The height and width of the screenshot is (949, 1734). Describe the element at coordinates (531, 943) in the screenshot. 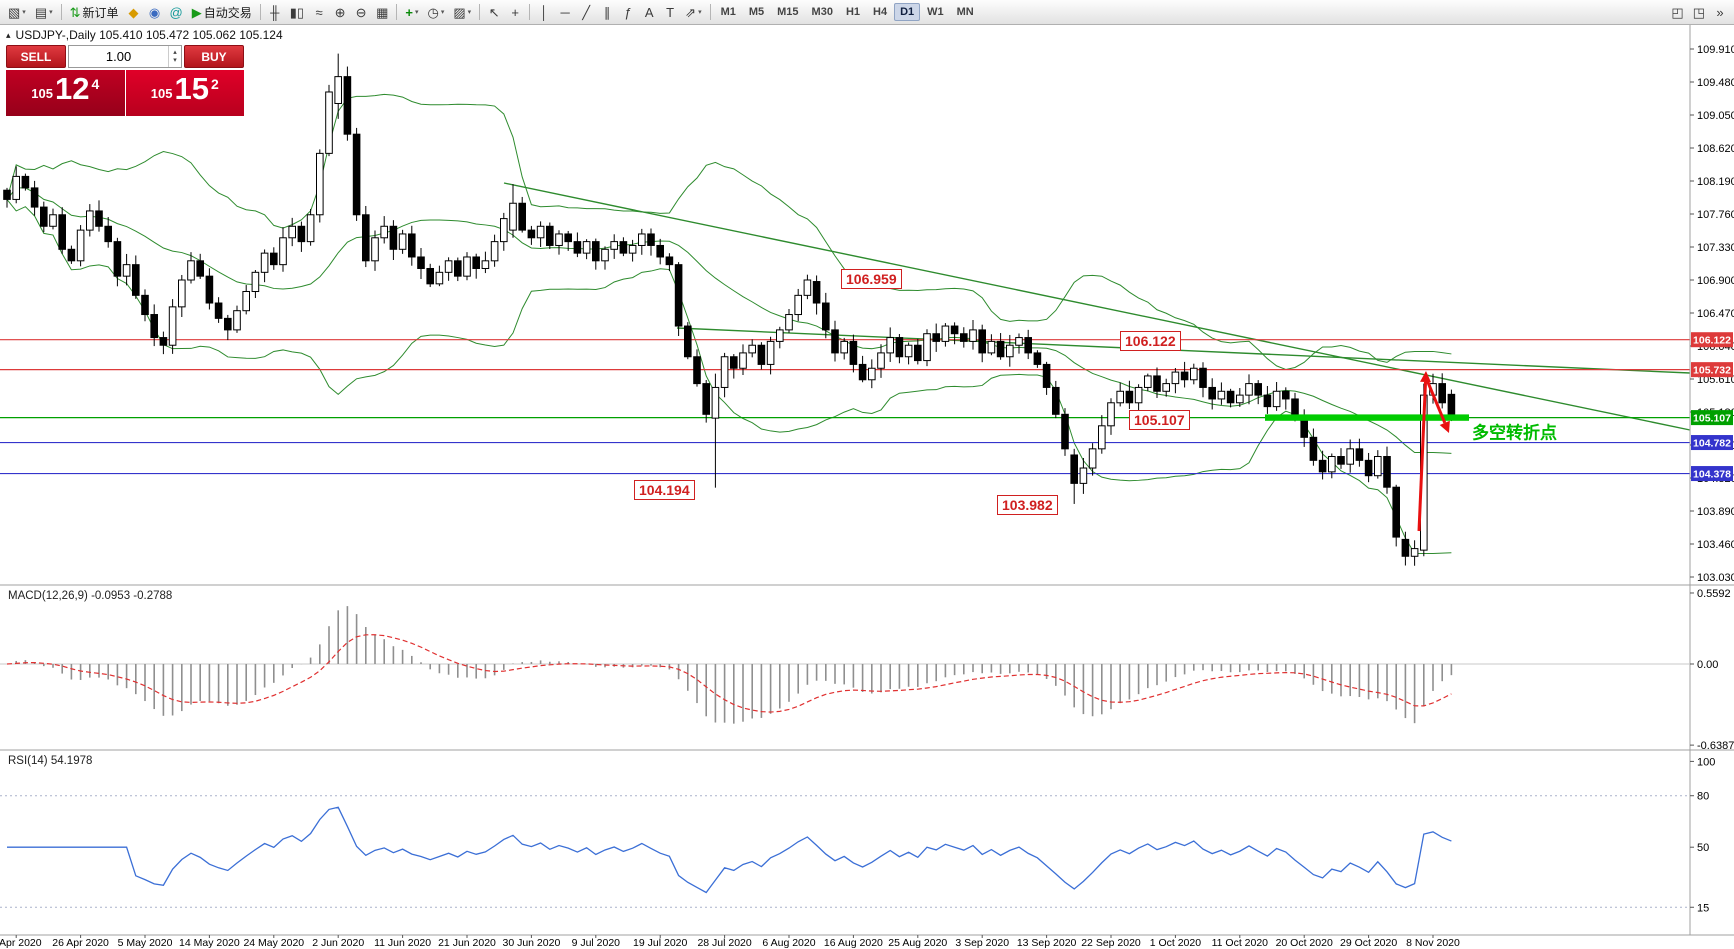

I see `svg-text: 30 Jun 2020` at that location.